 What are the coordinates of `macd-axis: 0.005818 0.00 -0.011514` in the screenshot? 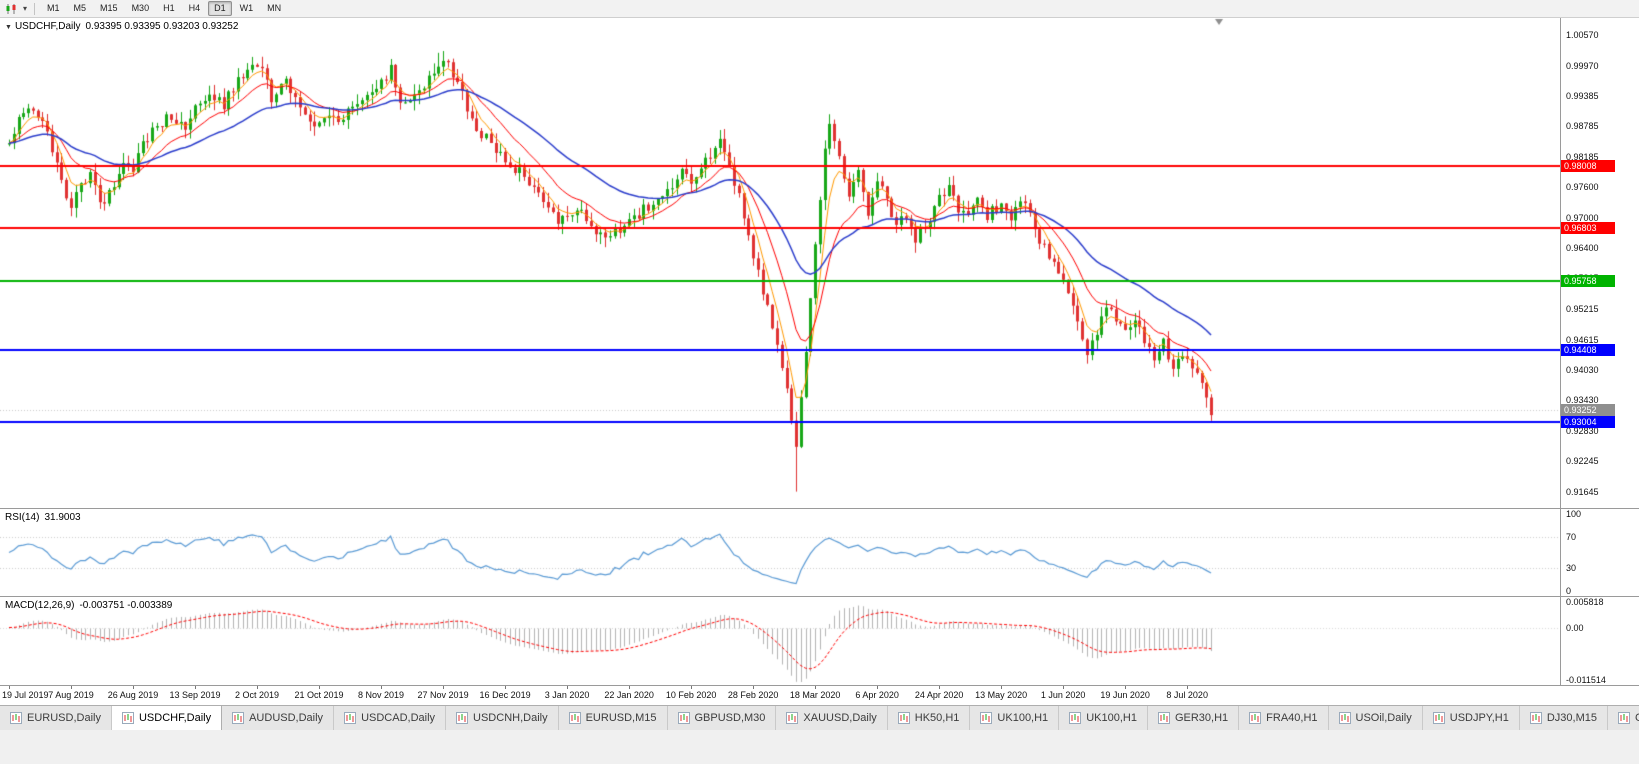 It's located at (1599, 641).